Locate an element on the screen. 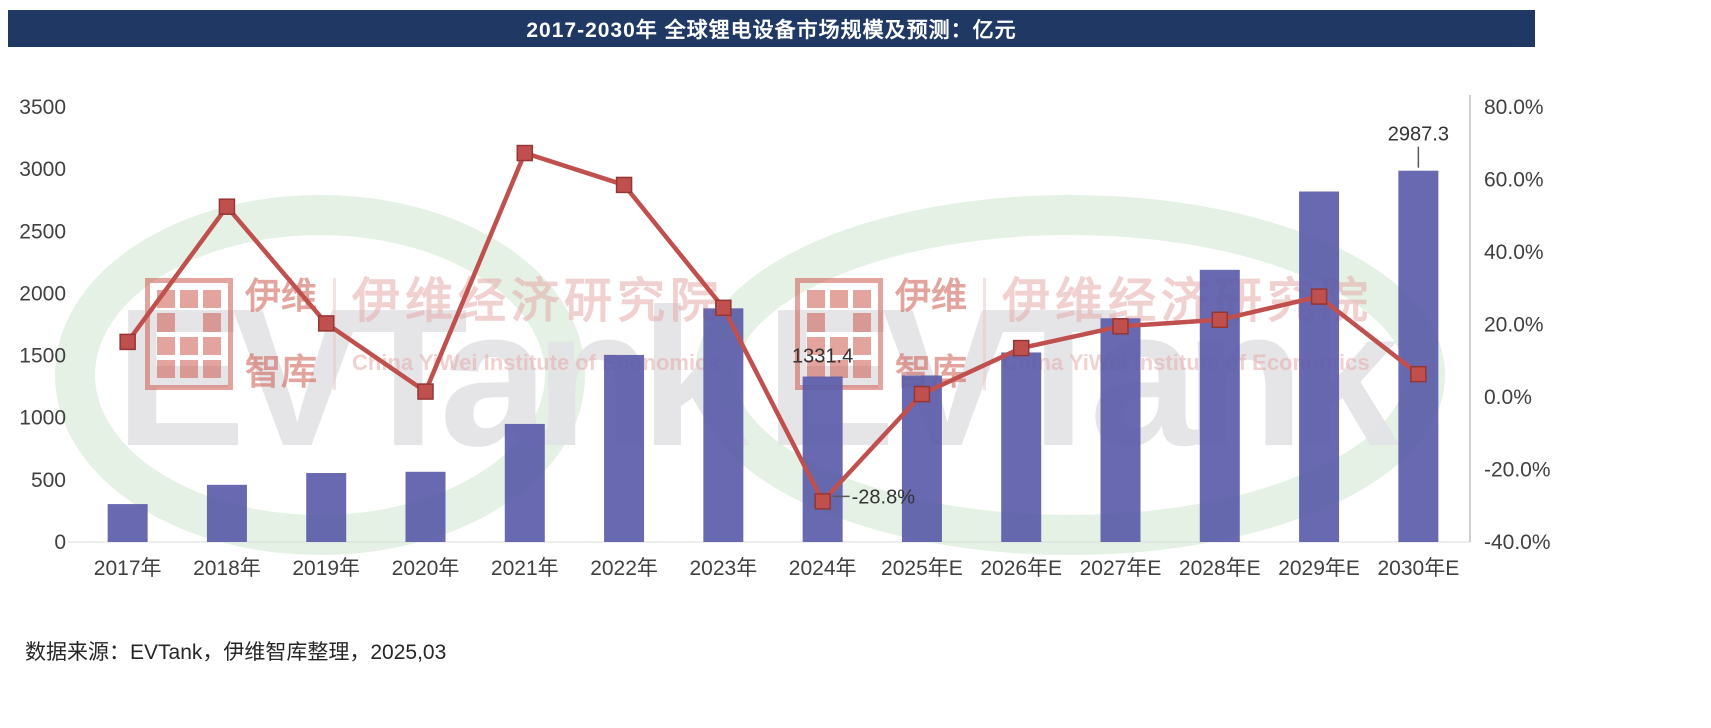 Image resolution: width=1711 pixels, height=728 pixels. growth-marker-2018年 is located at coordinates (227, 206).